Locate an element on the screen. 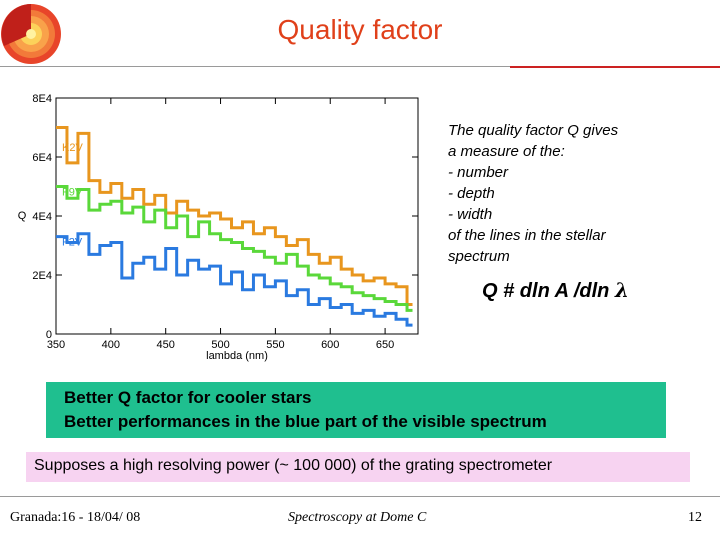 This screenshot has width=720, height=540. footer-center: Spectroscopy at Dome C is located at coordinates (357, 517).